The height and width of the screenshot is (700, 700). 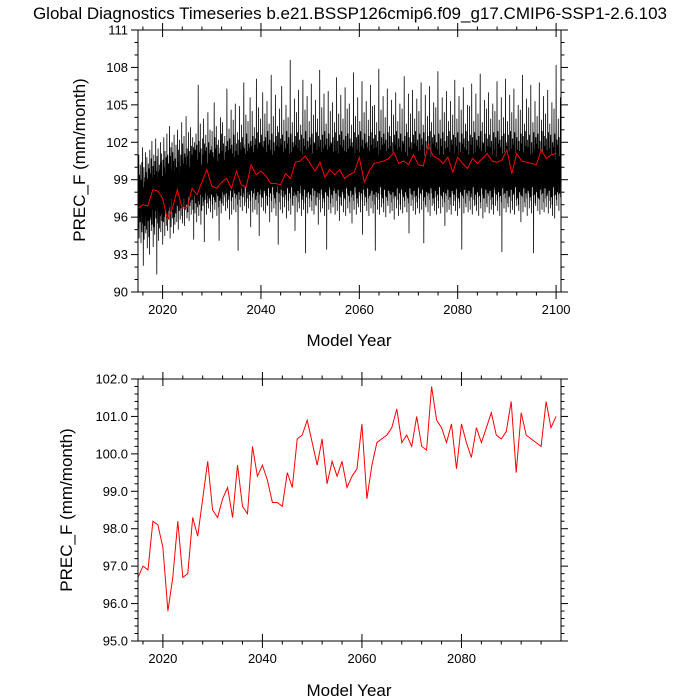 What do you see at coordinates (111, 379) in the screenshot?
I see `y-tick-label: 102.0` at bounding box center [111, 379].